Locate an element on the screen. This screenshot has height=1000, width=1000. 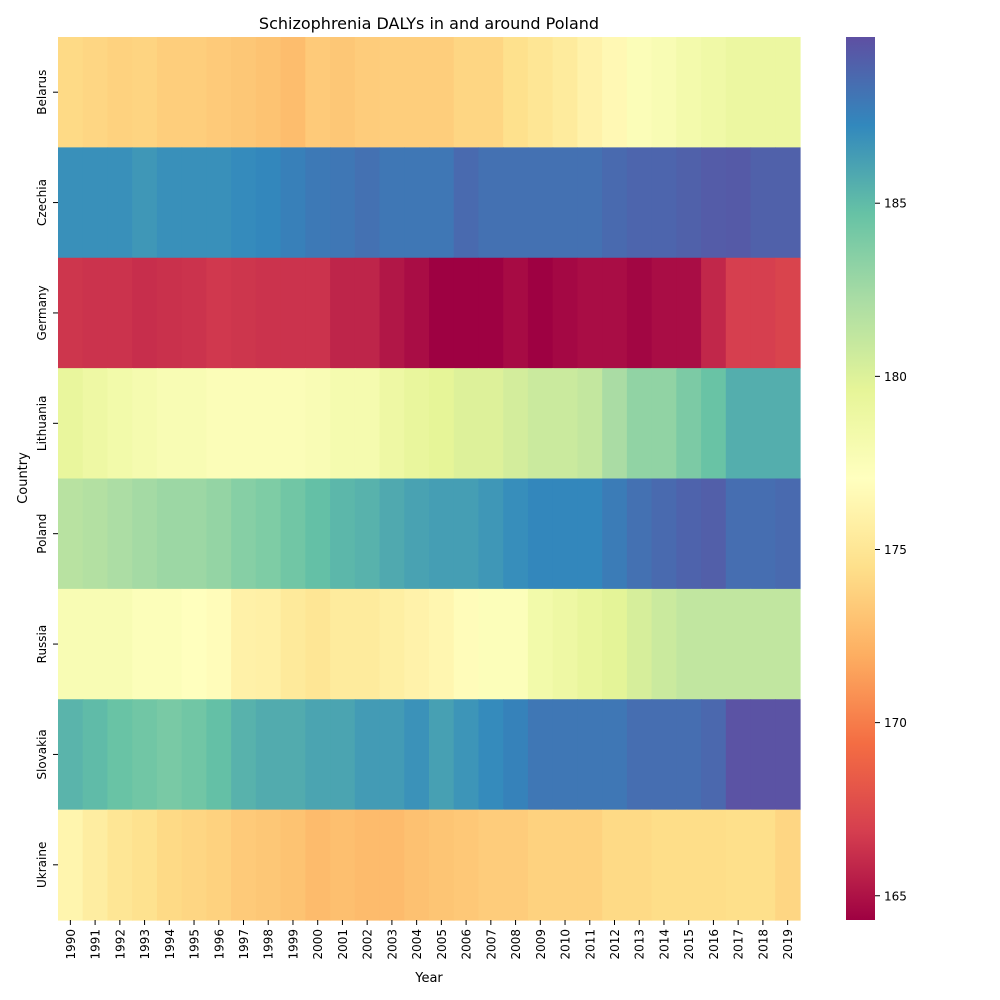
x-tick-label: 1997 is located at coordinates (244, 944).